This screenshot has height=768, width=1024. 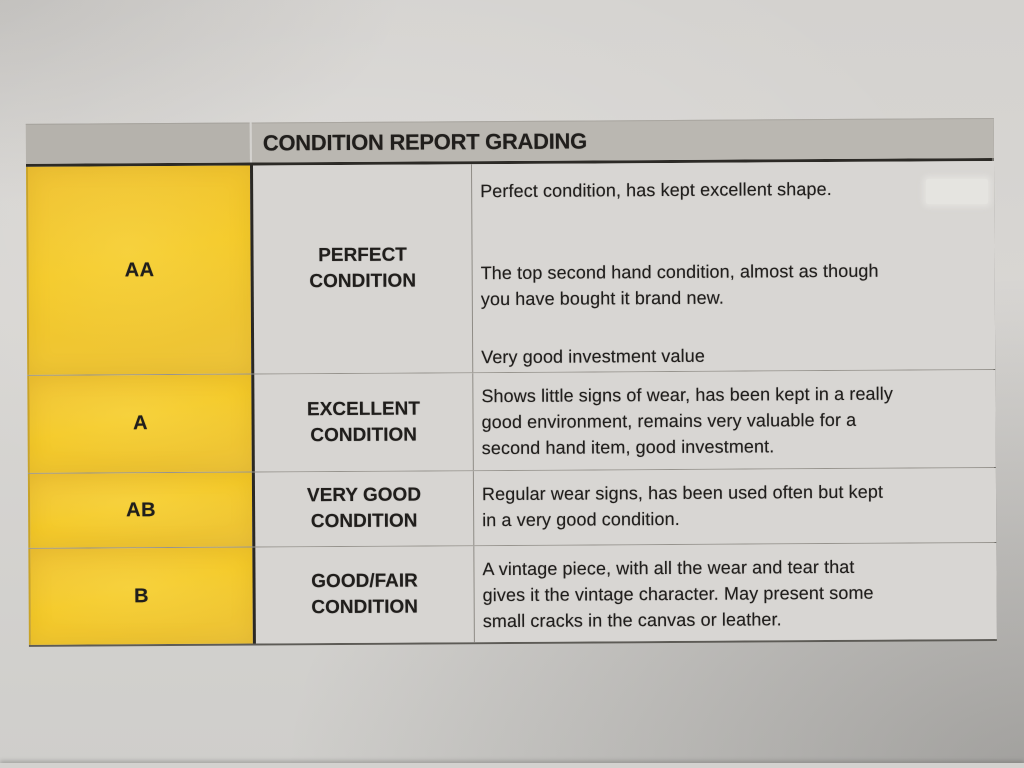 What do you see at coordinates (512, 765) in the screenshot?
I see `photo-bottom-edge` at bounding box center [512, 765].